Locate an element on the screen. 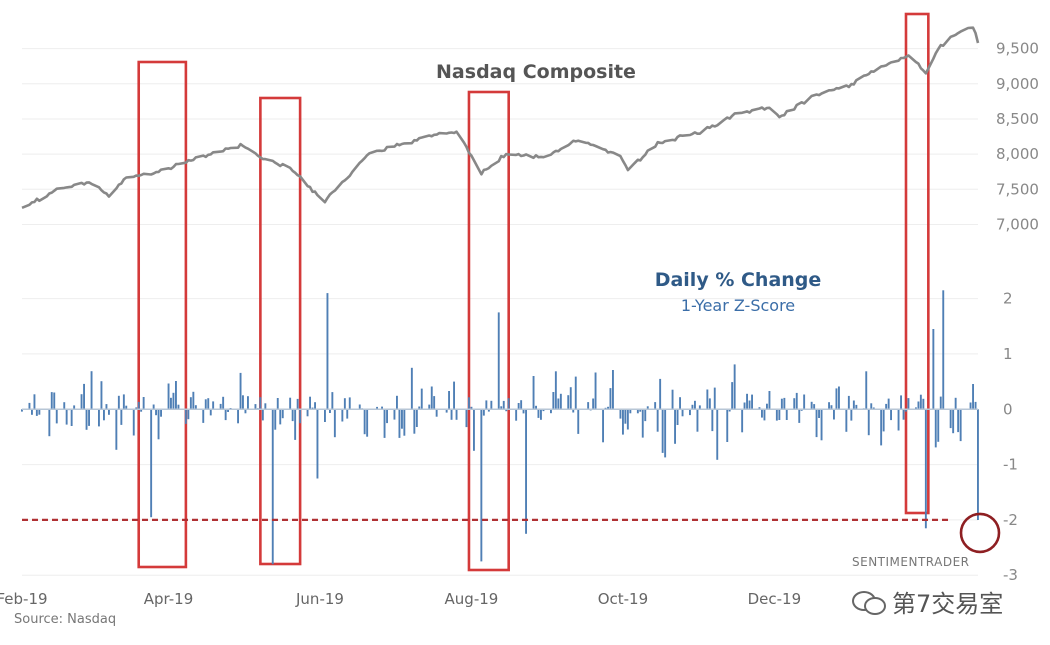 Image resolution: width=1050 pixels, height=645 pixels. zscore-subtitle: 1-Year Z-Score is located at coordinates (738, 305).